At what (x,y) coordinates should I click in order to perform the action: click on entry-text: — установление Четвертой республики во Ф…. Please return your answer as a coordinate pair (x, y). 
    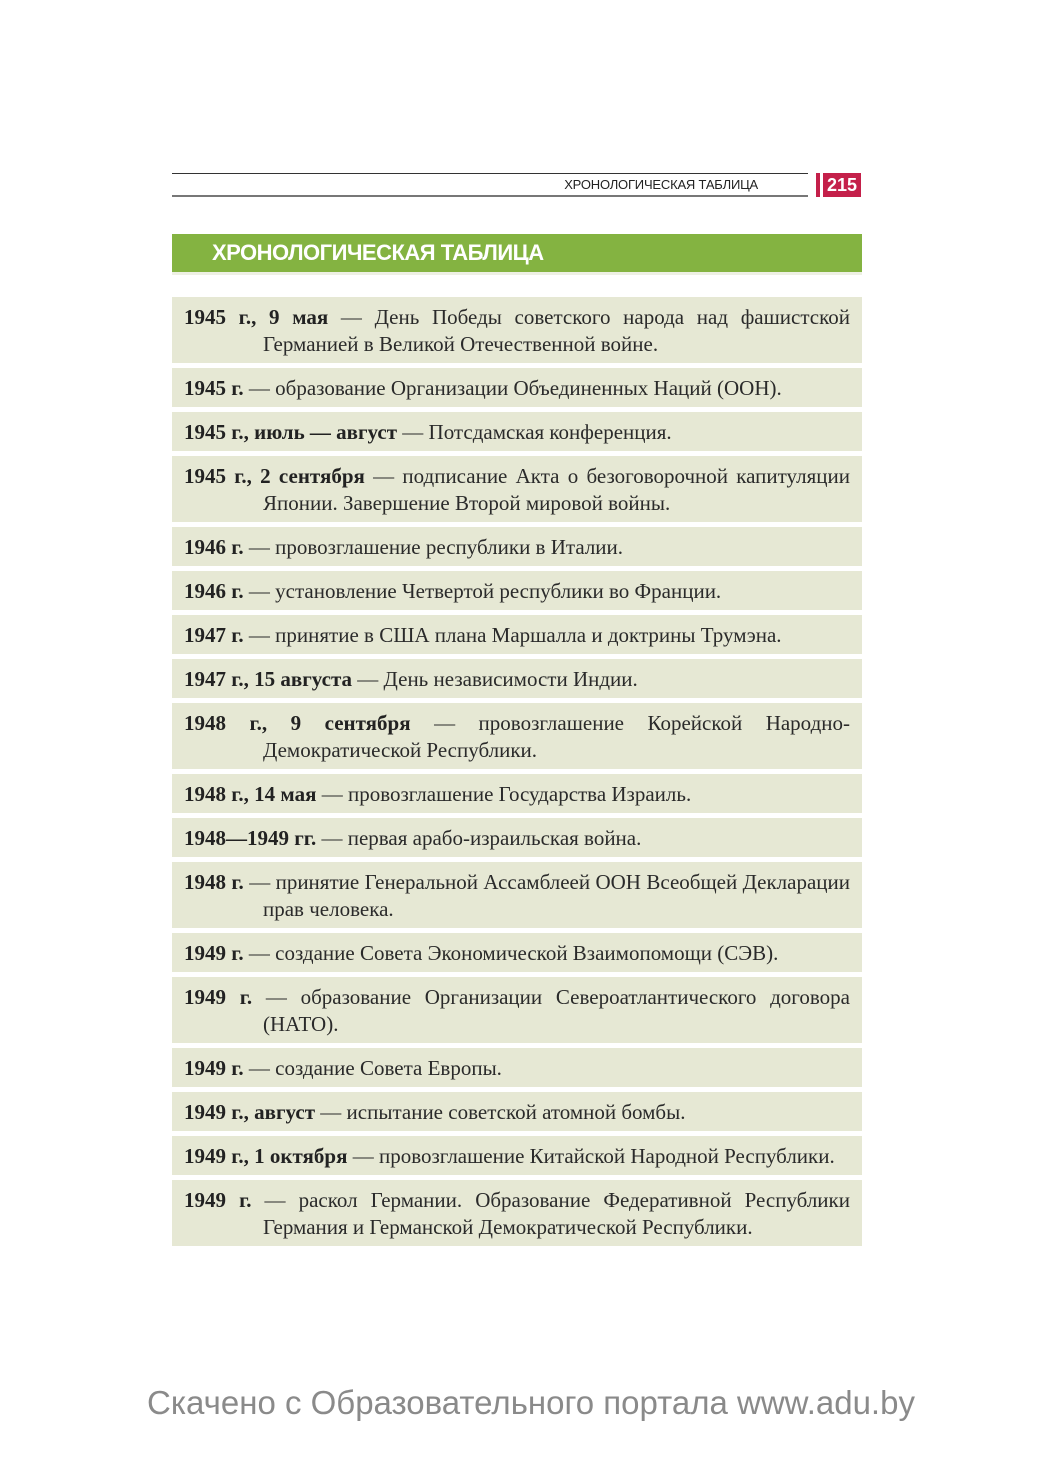
    Looking at the image, I should click on (482, 591).